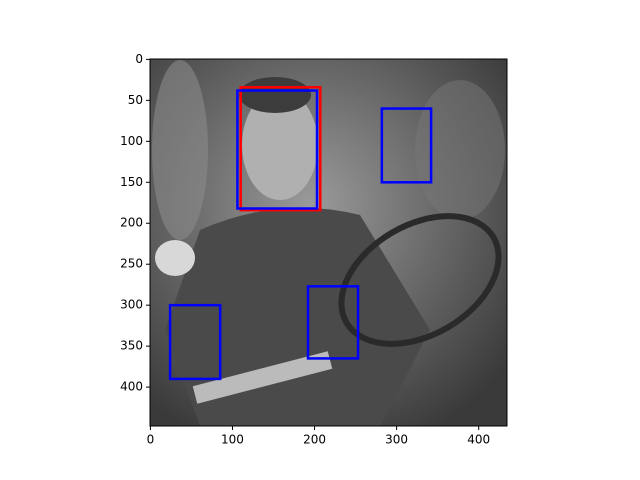 The height and width of the screenshot is (480, 640). Describe the element at coordinates (232, 440) in the screenshot. I see `x-tick-label: 100` at that location.